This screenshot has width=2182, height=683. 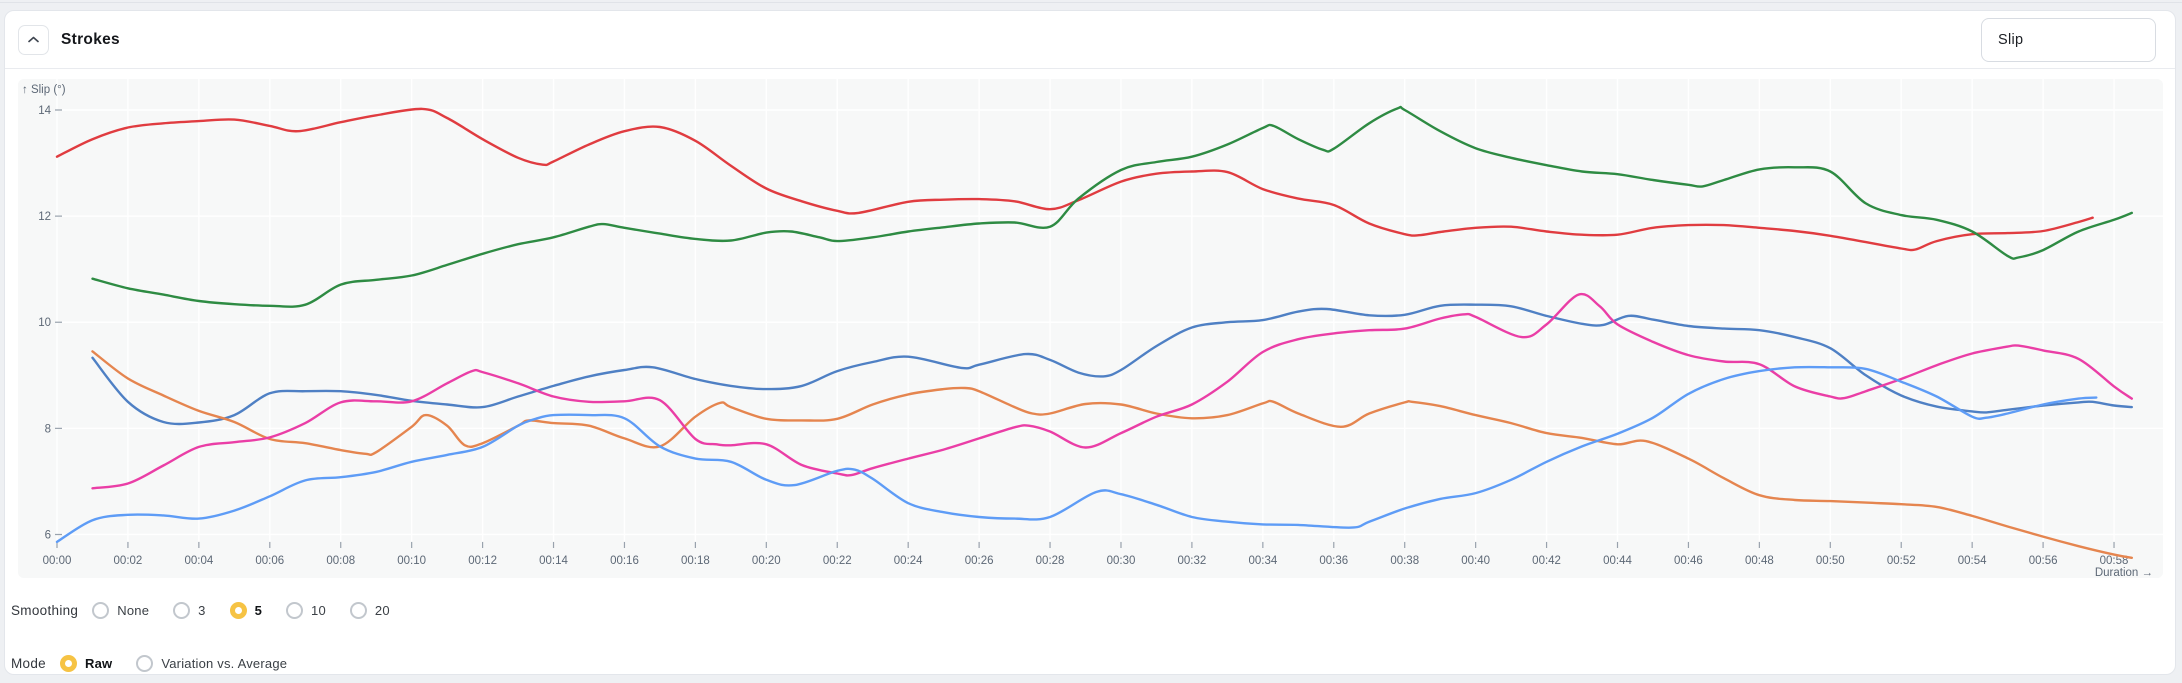 I want to click on smoothing-option-10: 10, so click(x=306, y=610).